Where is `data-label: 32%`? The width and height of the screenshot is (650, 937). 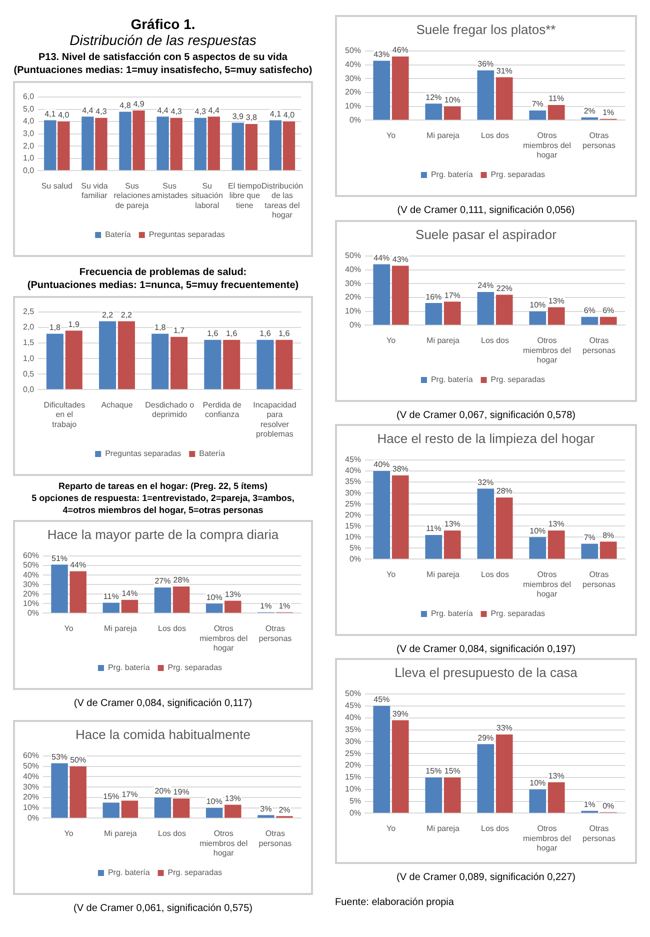 data-label: 32% is located at coordinates (486, 482).